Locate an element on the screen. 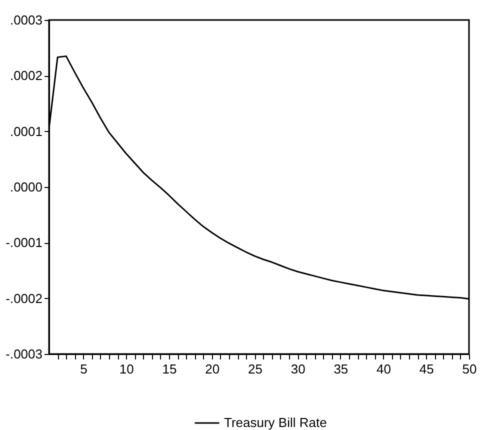 The image size is (496, 430). y-tick-label: .0001 is located at coordinates (26, 131).